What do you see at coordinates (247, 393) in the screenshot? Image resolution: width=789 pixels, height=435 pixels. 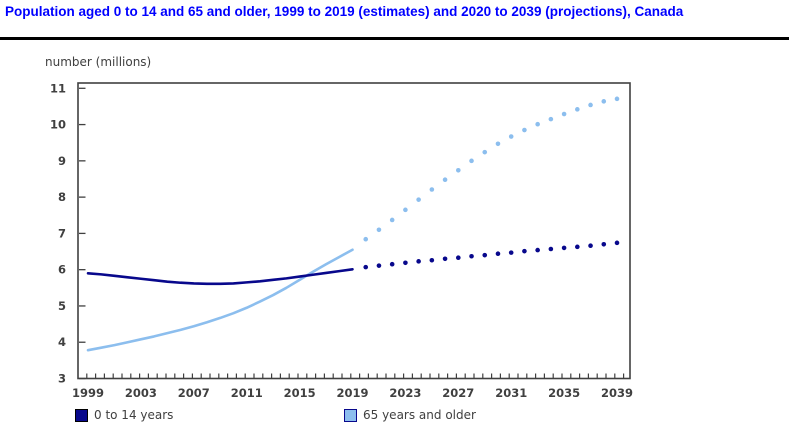 I see `svg-text: 2011` at bounding box center [247, 393].